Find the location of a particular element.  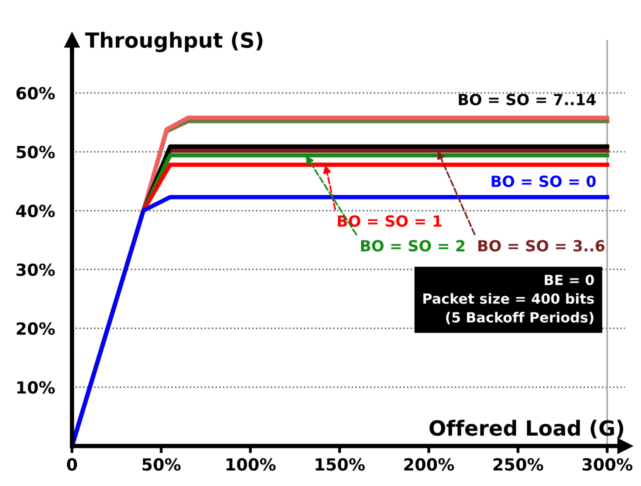

y-tick-label: 40% is located at coordinates (35, 211).